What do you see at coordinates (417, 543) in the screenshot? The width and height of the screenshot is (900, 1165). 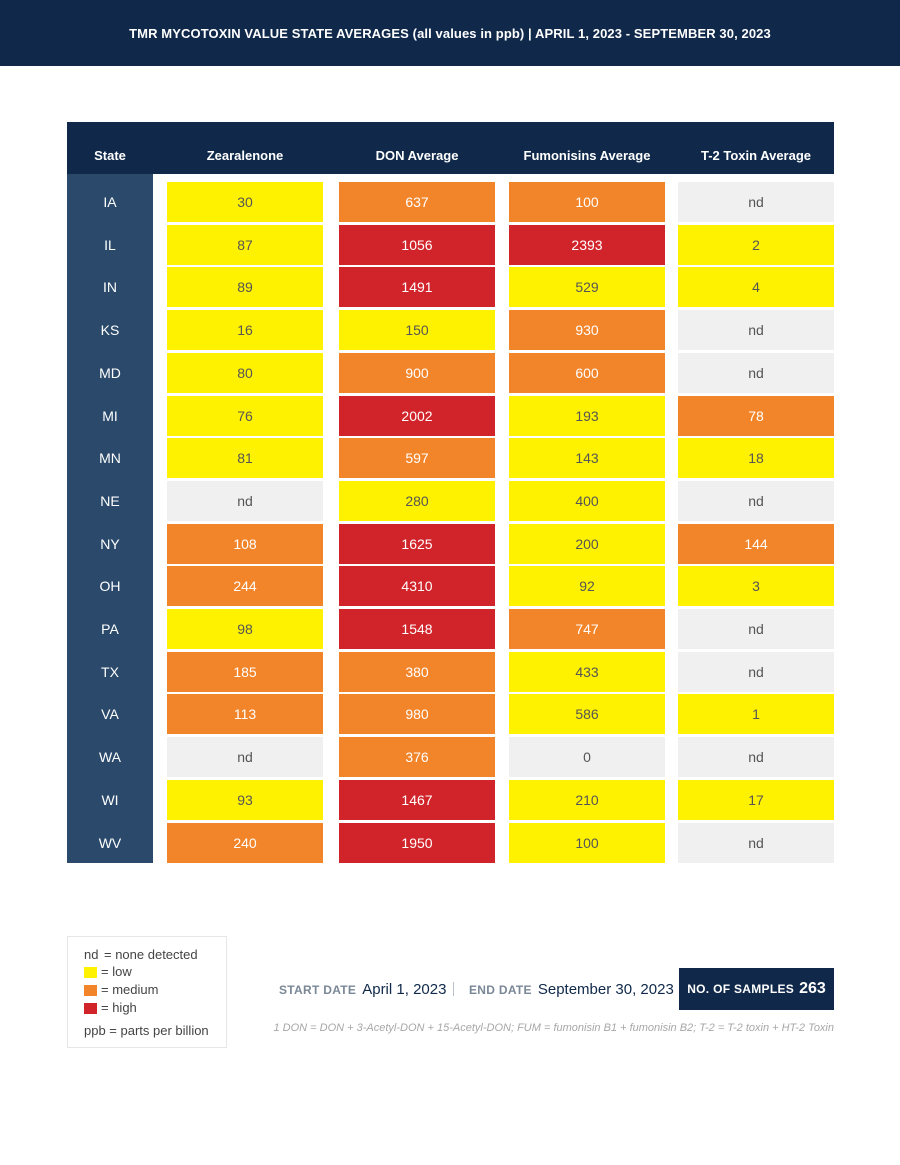 I see `don-cell: 1625` at bounding box center [417, 543].